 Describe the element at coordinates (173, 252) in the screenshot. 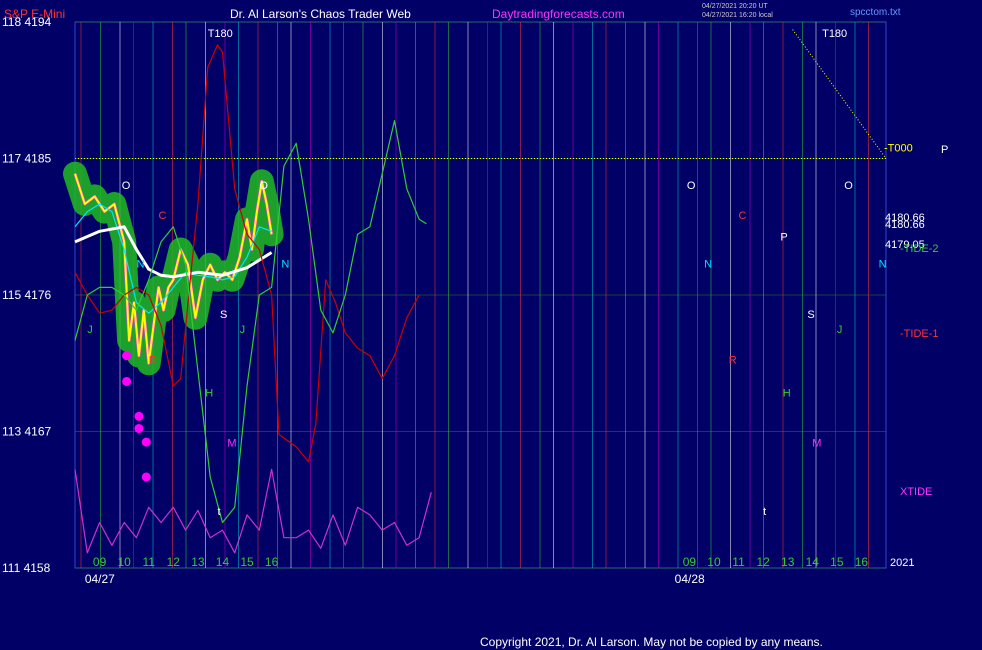

I see `series-slow_avg` at that location.